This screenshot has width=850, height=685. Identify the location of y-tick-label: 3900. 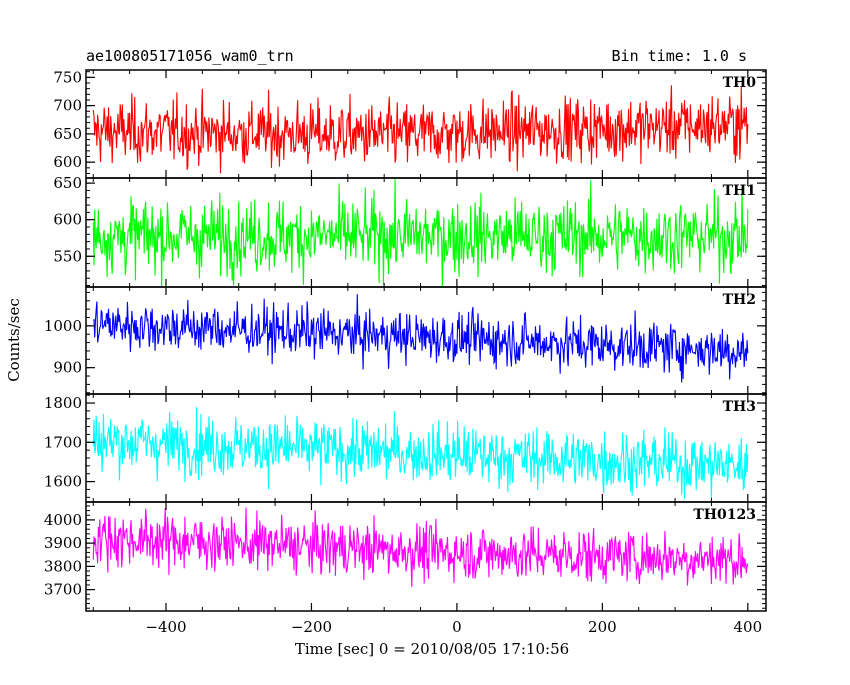
(63, 543).